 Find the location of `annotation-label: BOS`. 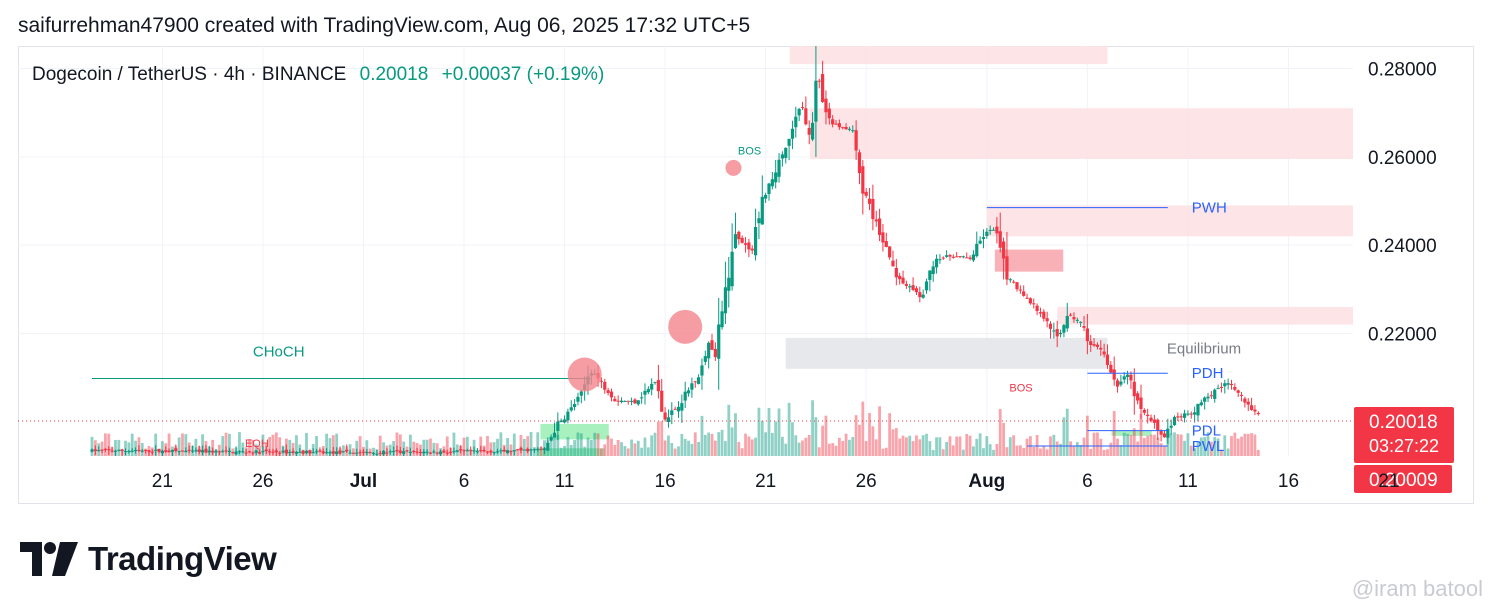

annotation-label: BOS is located at coordinates (1020, 389).